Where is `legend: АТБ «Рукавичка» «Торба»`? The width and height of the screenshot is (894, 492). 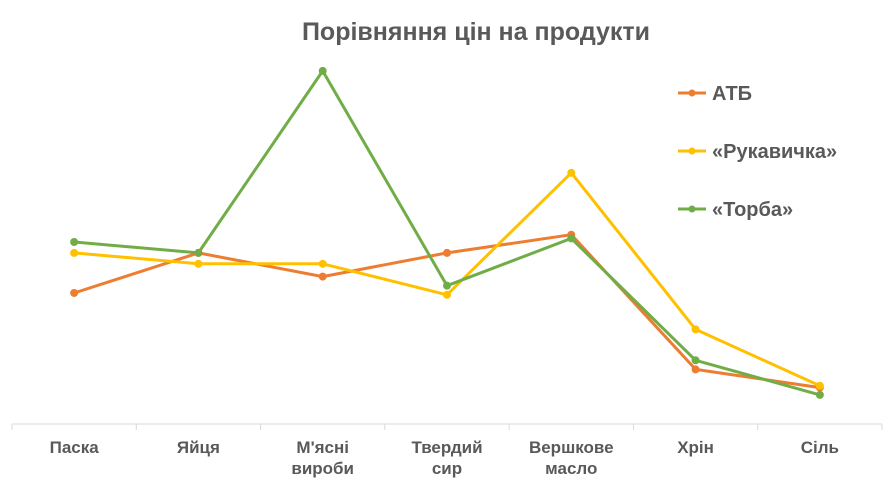
legend: АТБ «Рукавичка» «Торба» is located at coordinates (757, 152).